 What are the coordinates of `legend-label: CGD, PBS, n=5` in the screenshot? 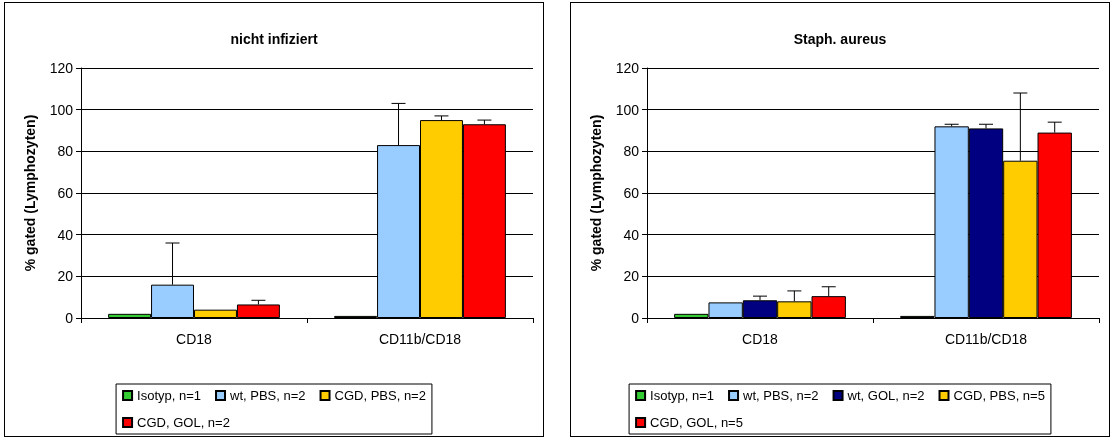 It's located at (999, 395).